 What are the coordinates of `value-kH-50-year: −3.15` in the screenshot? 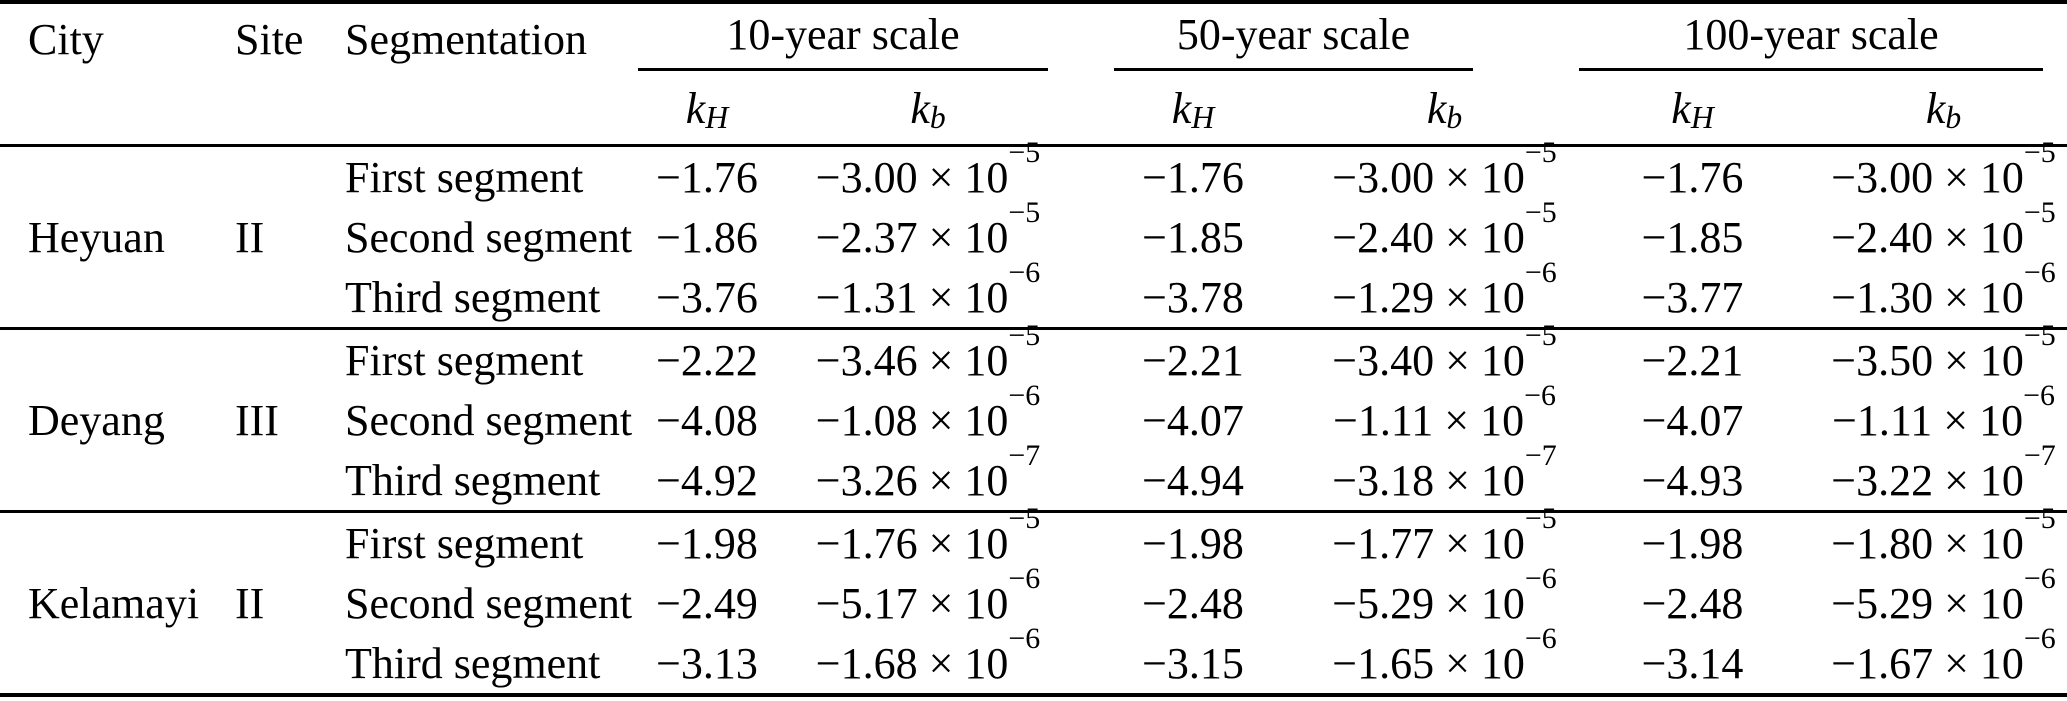 It's located at (1193, 663).